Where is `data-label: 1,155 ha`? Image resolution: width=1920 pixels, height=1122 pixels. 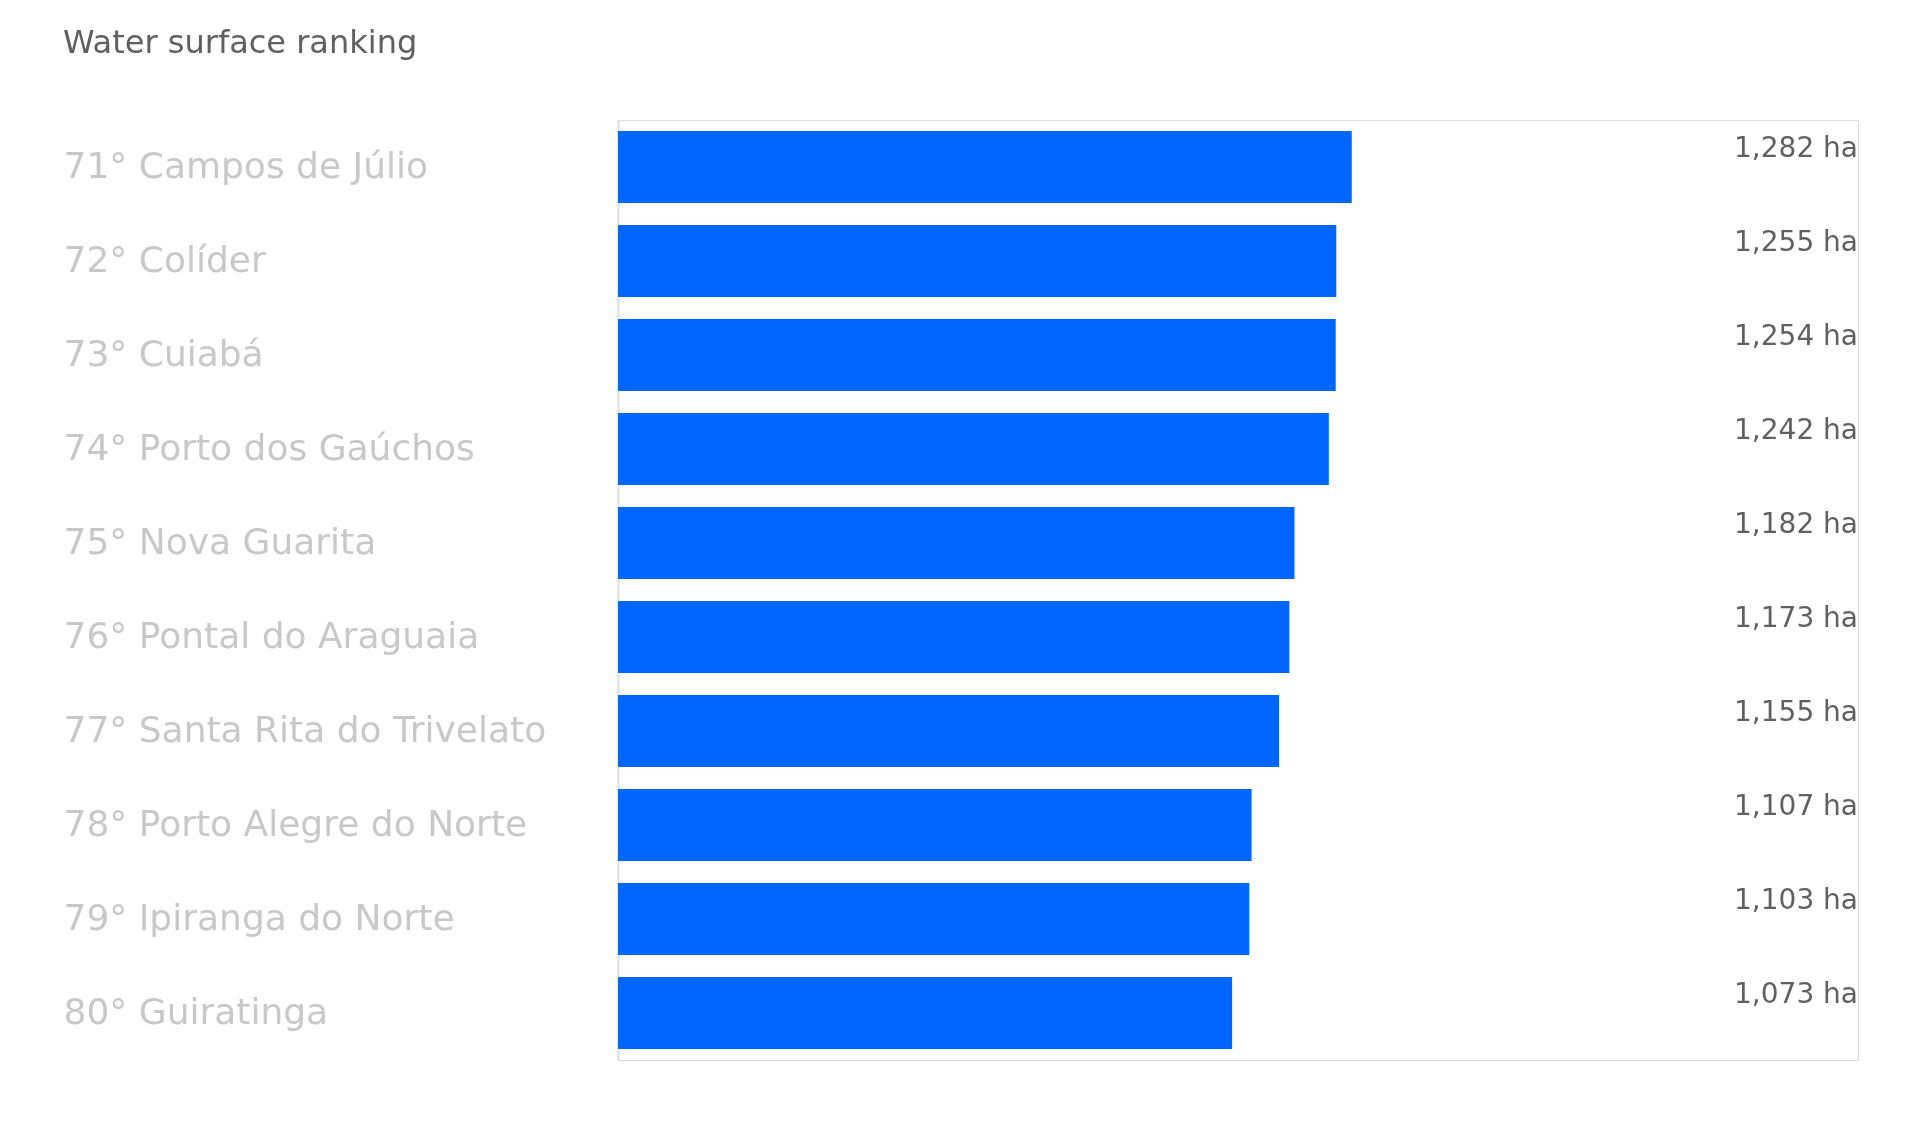 data-label: 1,155 ha is located at coordinates (1796, 711).